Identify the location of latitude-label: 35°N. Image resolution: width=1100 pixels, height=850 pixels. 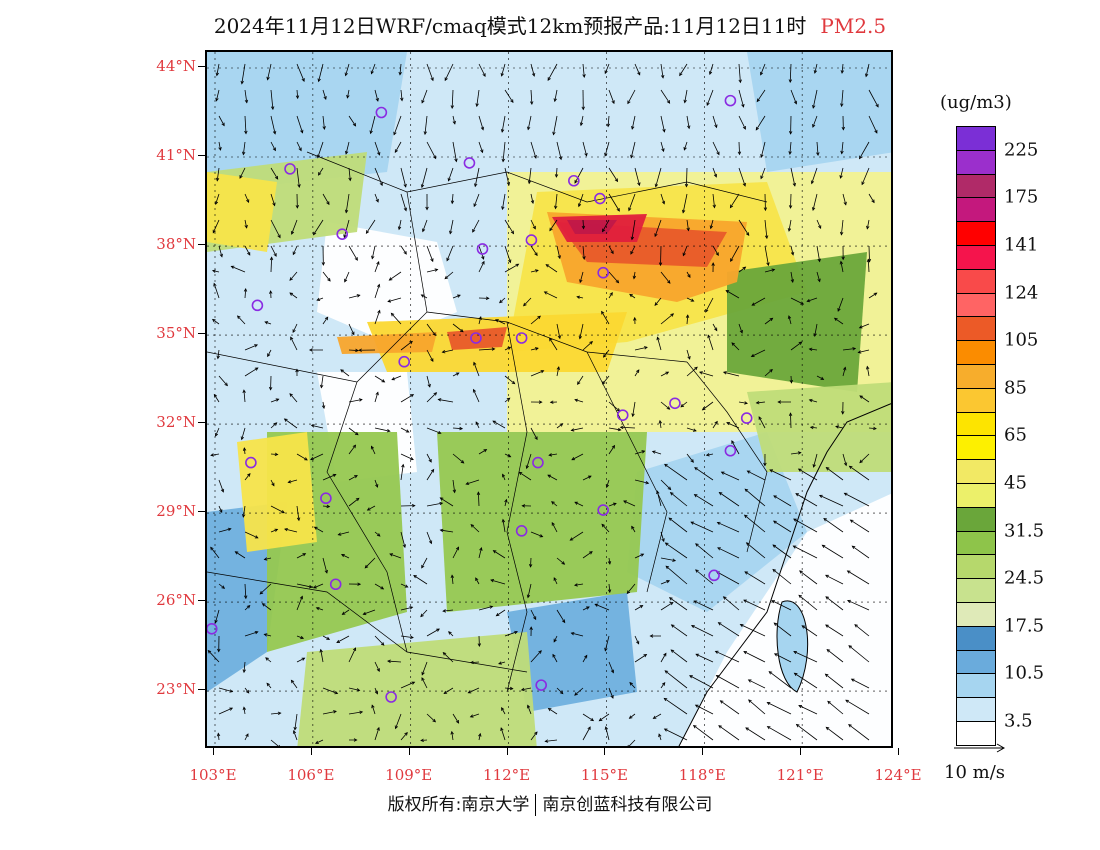
(176, 333).